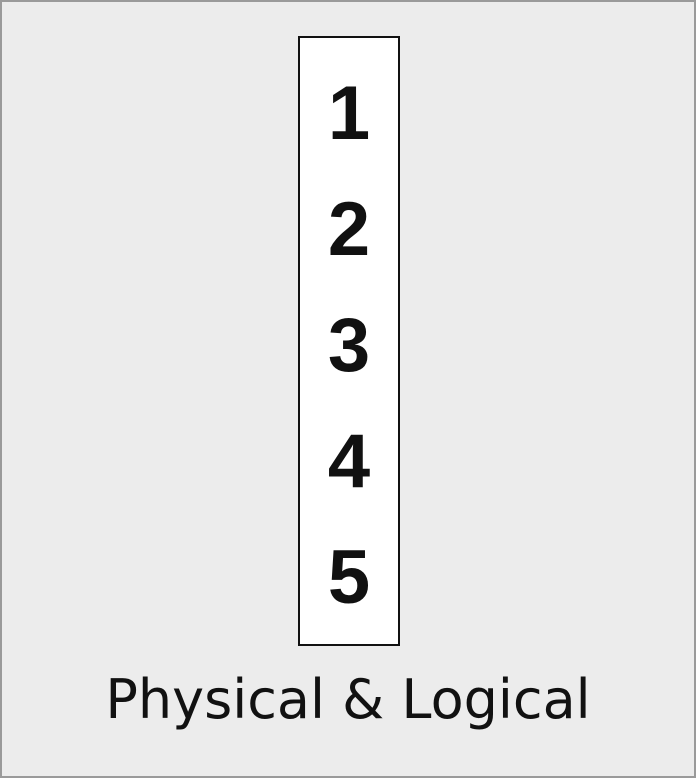  Describe the element at coordinates (349, 229) in the screenshot. I see `cell-2: 2` at that location.